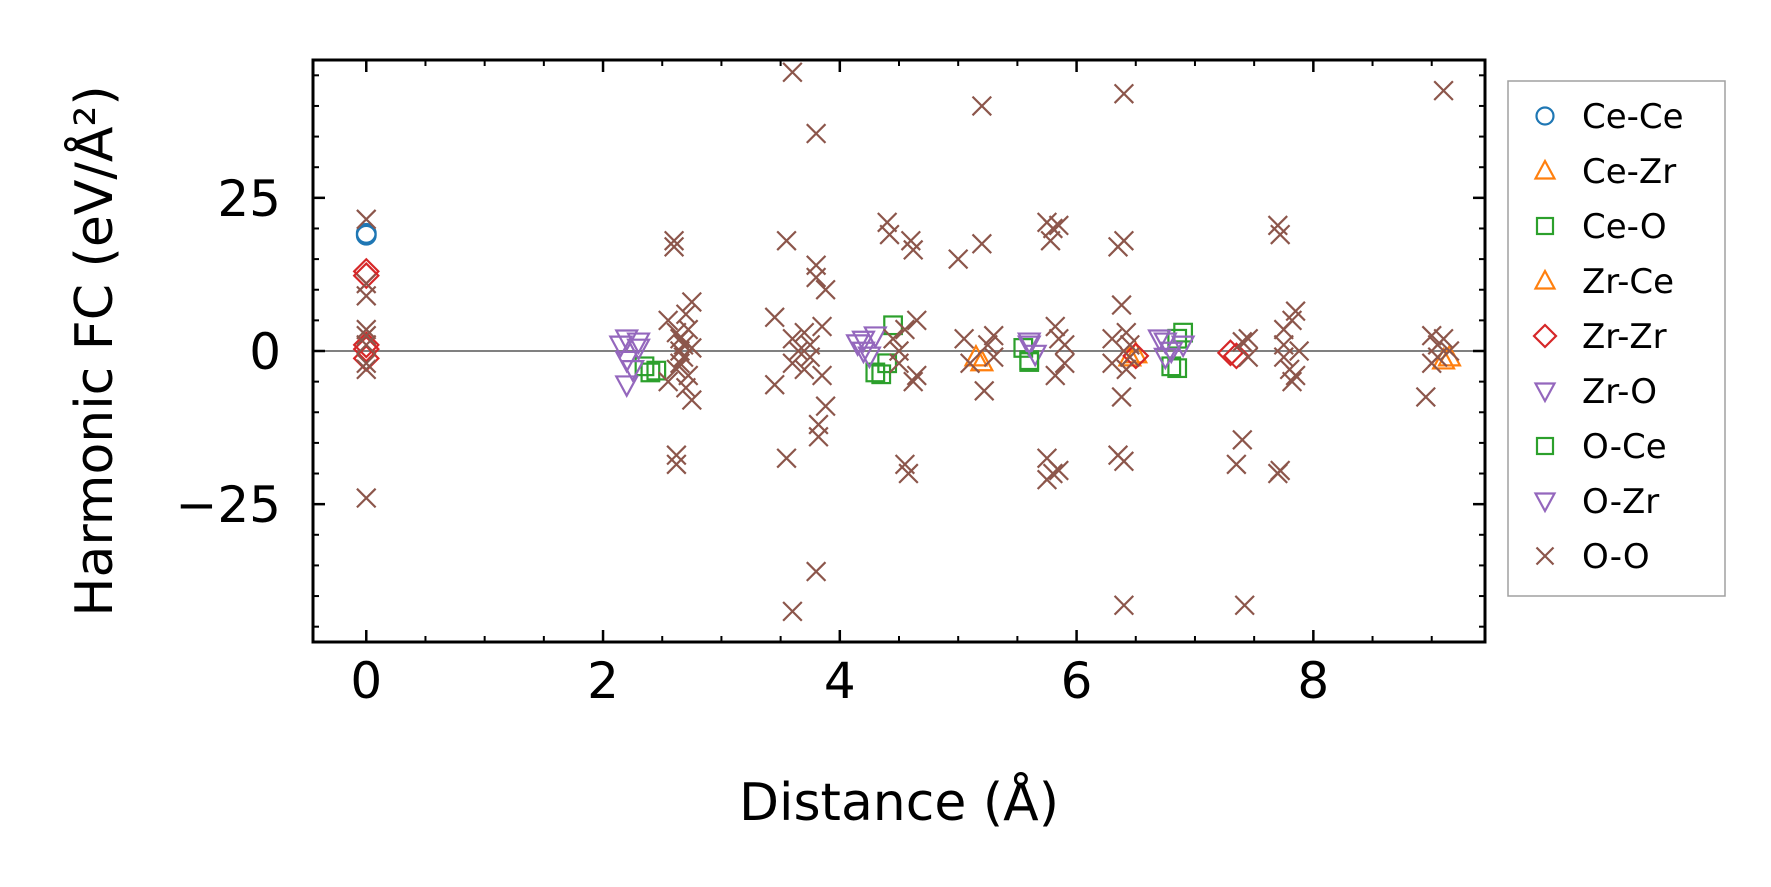 The height and width of the screenshot is (887, 1771). Describe the element at coordinates (1624, 227) in the screenshot. I see `legend-label: Ce-O` at that location.